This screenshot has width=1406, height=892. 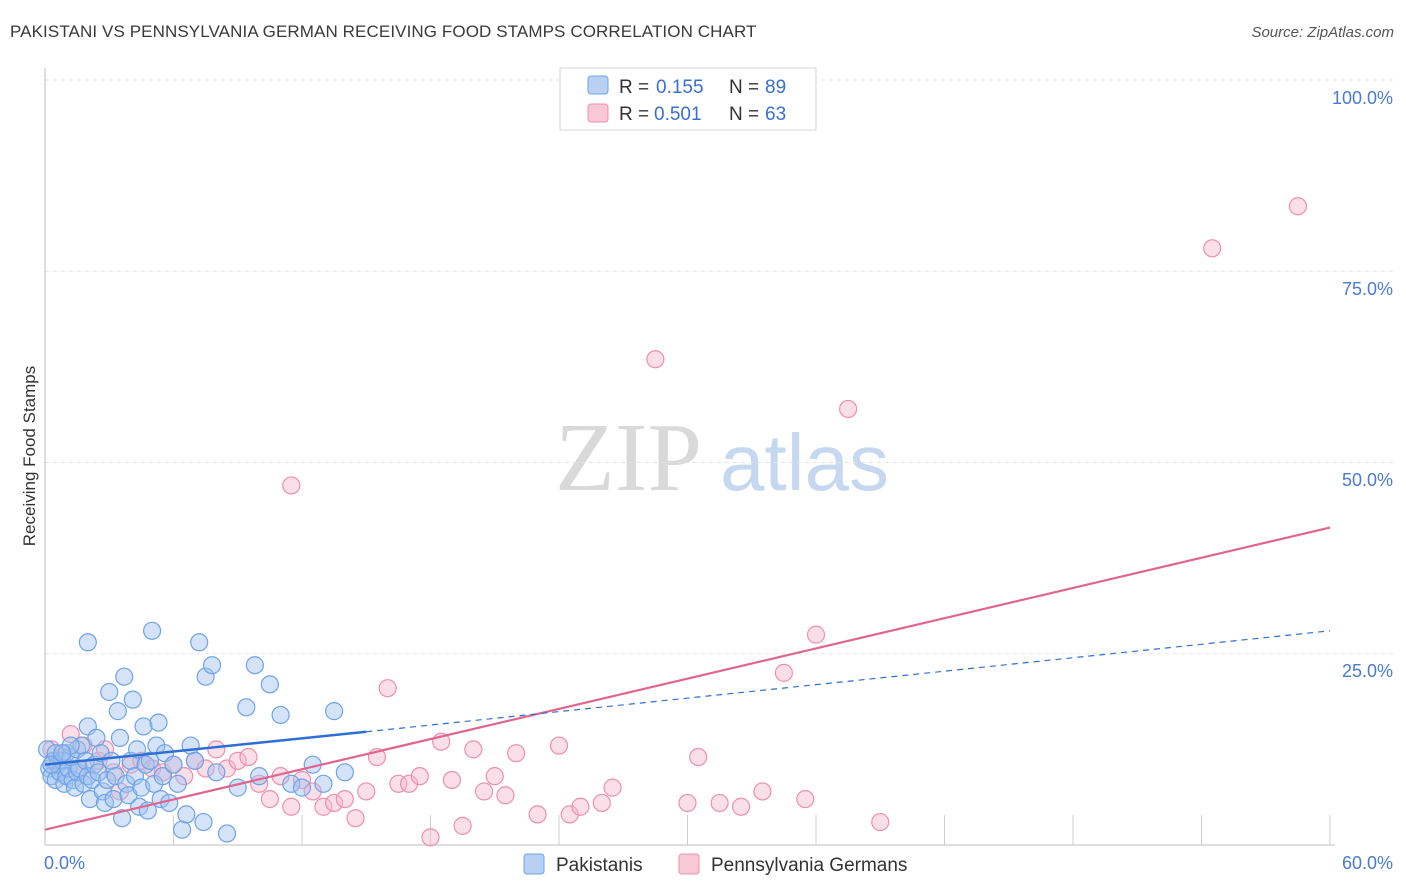 What do you see at coordinates (1362, 98) in the screenshot?
I see `y-tick-label: 100.0%` at bounding box center [1362, 98].